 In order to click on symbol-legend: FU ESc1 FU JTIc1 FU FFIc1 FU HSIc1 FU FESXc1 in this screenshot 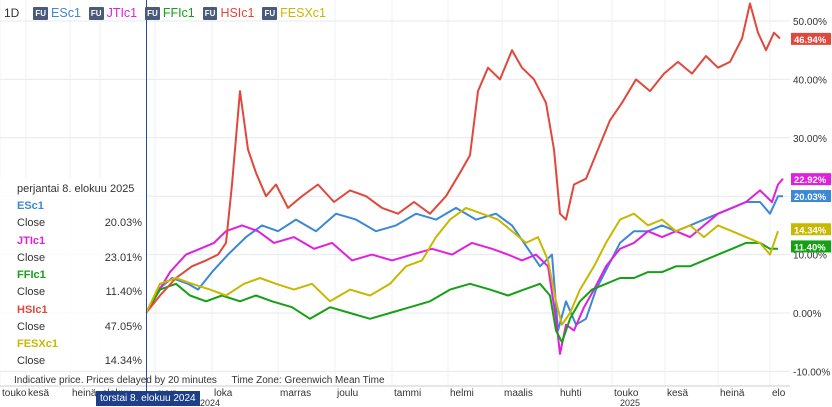, I will do `click(183, 13)`.